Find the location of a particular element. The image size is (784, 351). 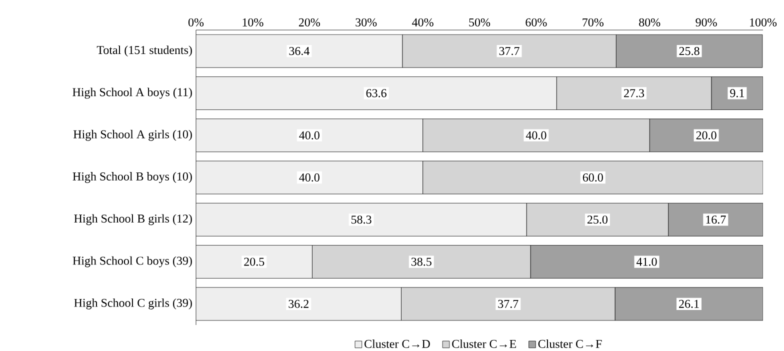

data-label: 20.5 is located at coordinates (254, 262).